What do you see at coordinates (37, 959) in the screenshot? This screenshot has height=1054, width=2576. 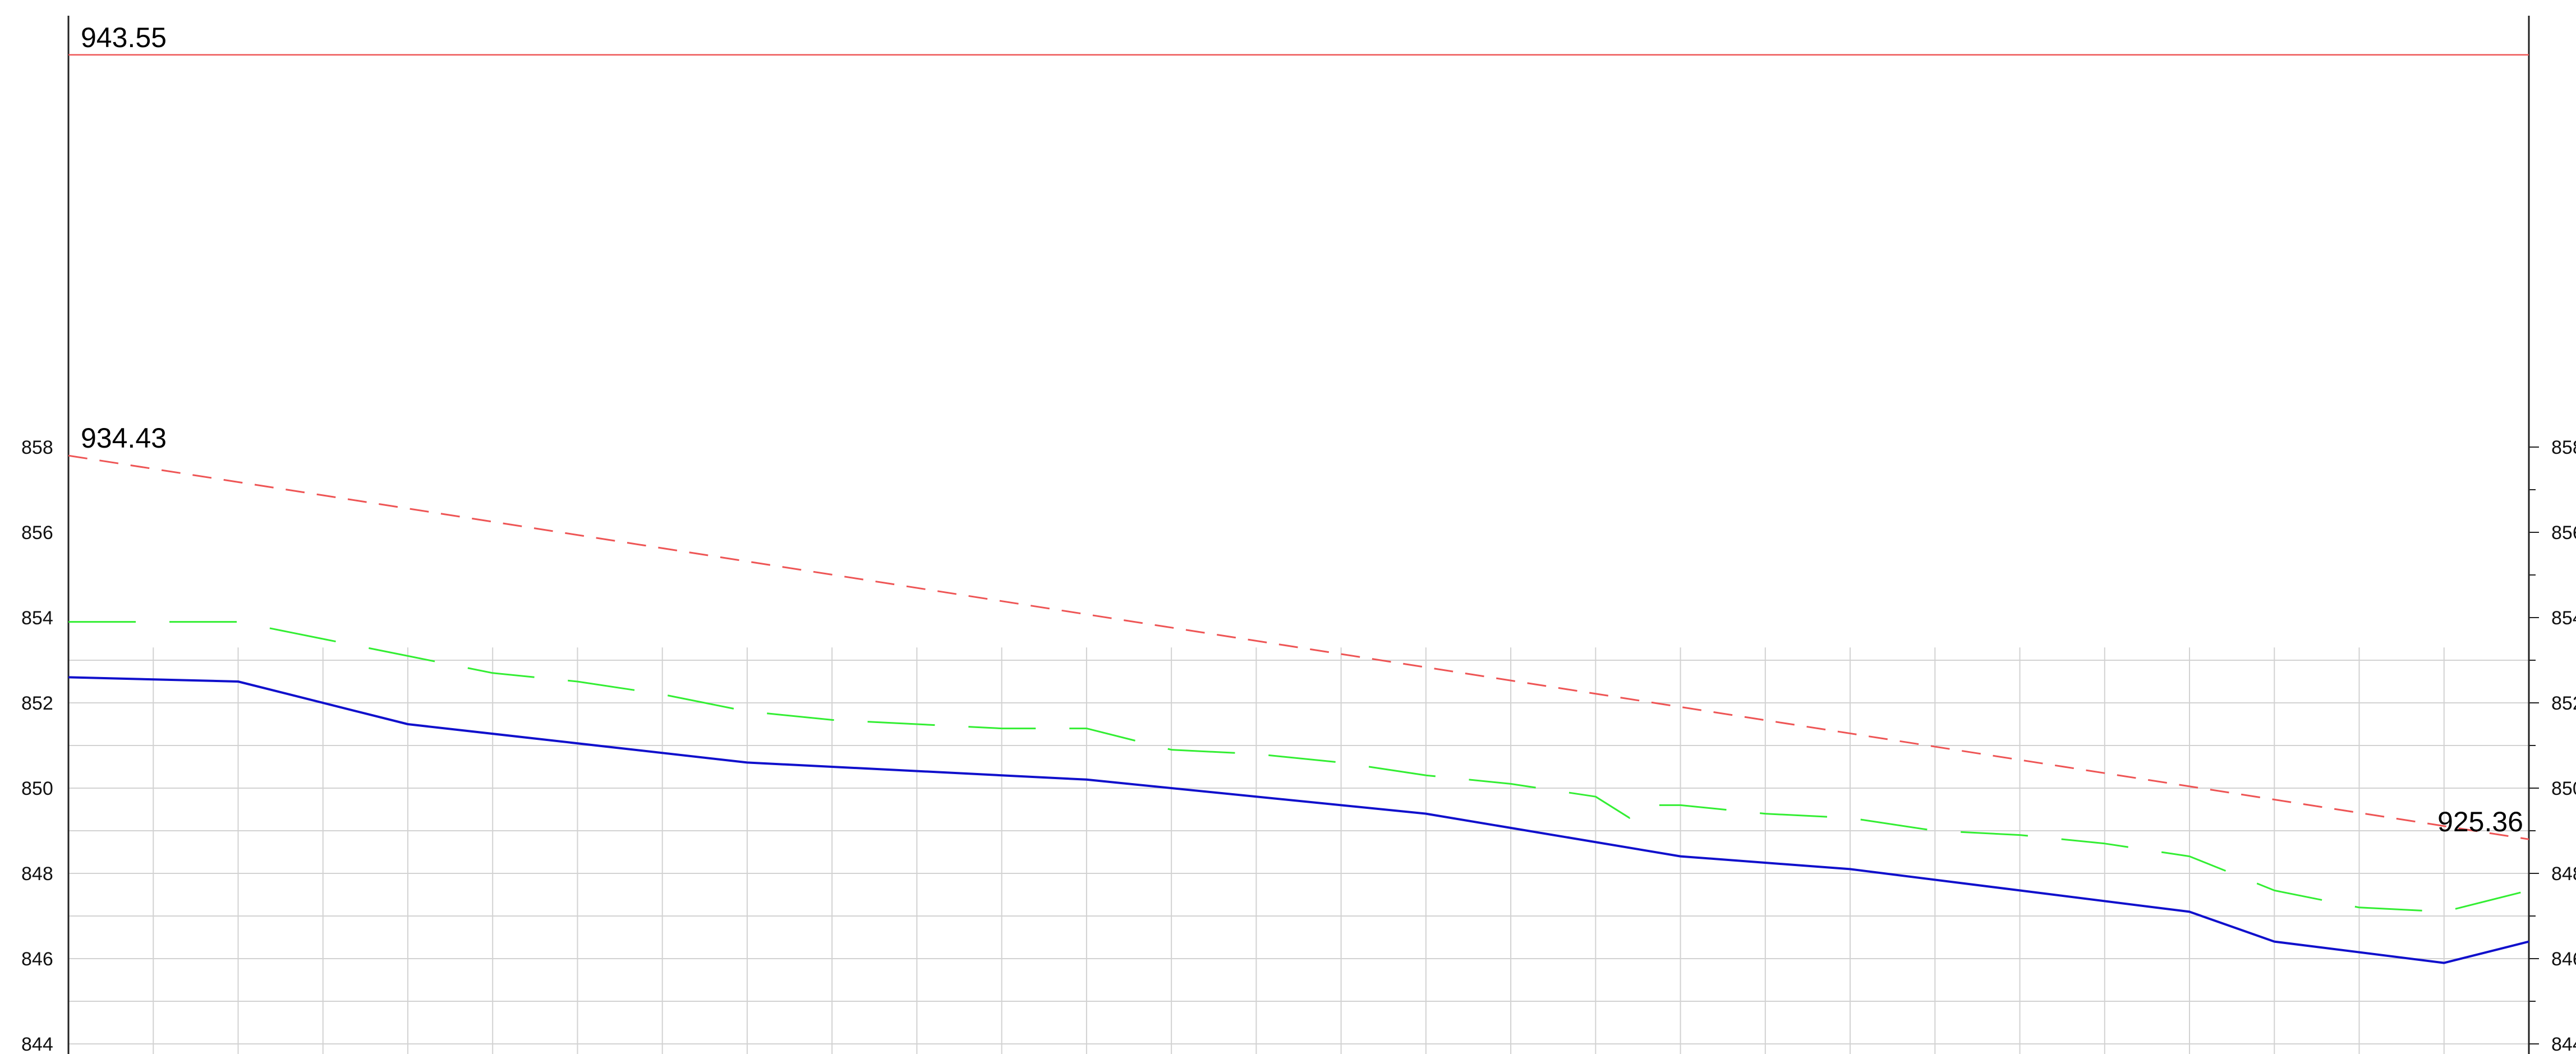 I see `y-tick-label-left: 846` at bounding box center [37, 959].